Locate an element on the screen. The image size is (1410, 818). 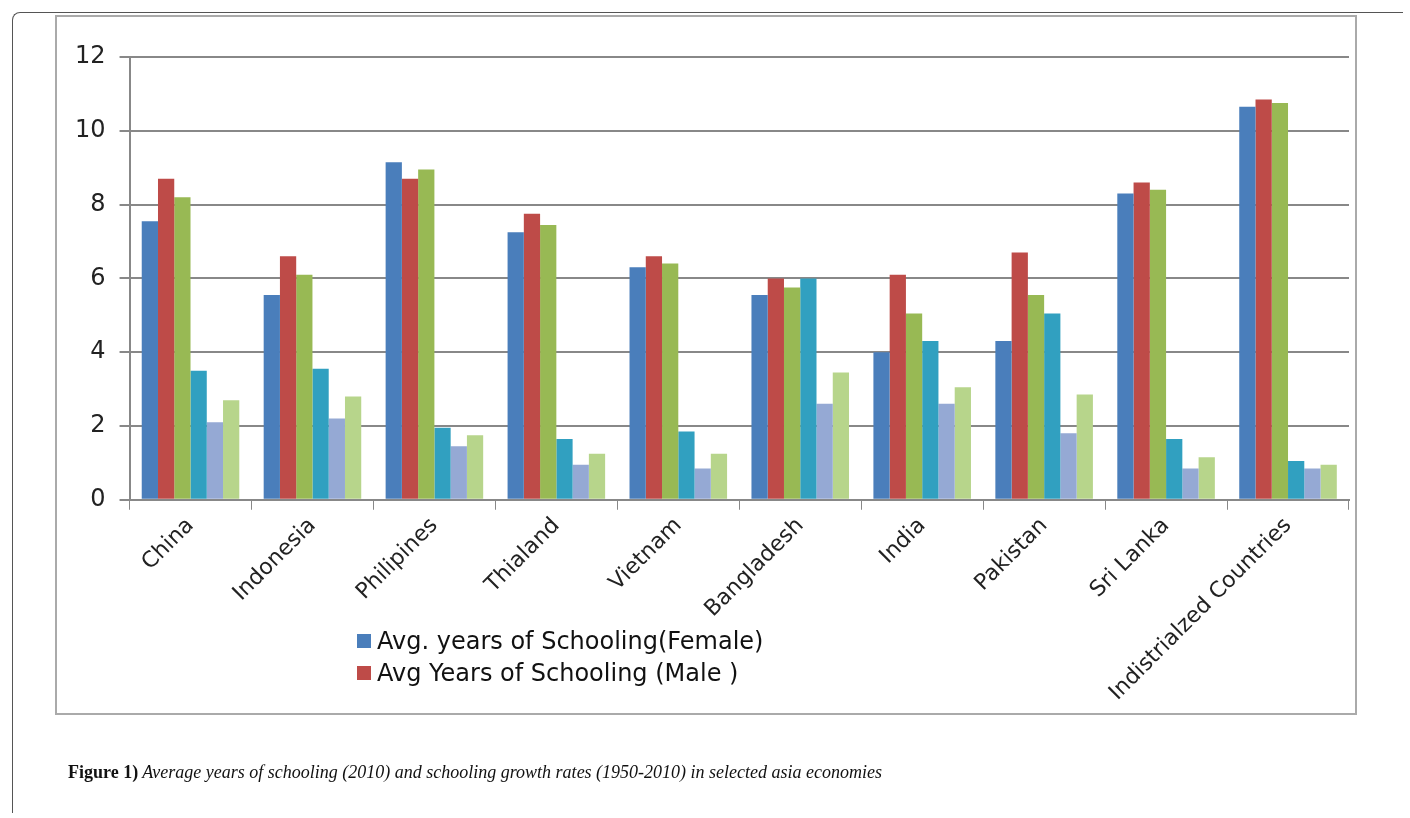
legend-label: Avg. years of Schooling(Female) is located at coordinates (570, 641).